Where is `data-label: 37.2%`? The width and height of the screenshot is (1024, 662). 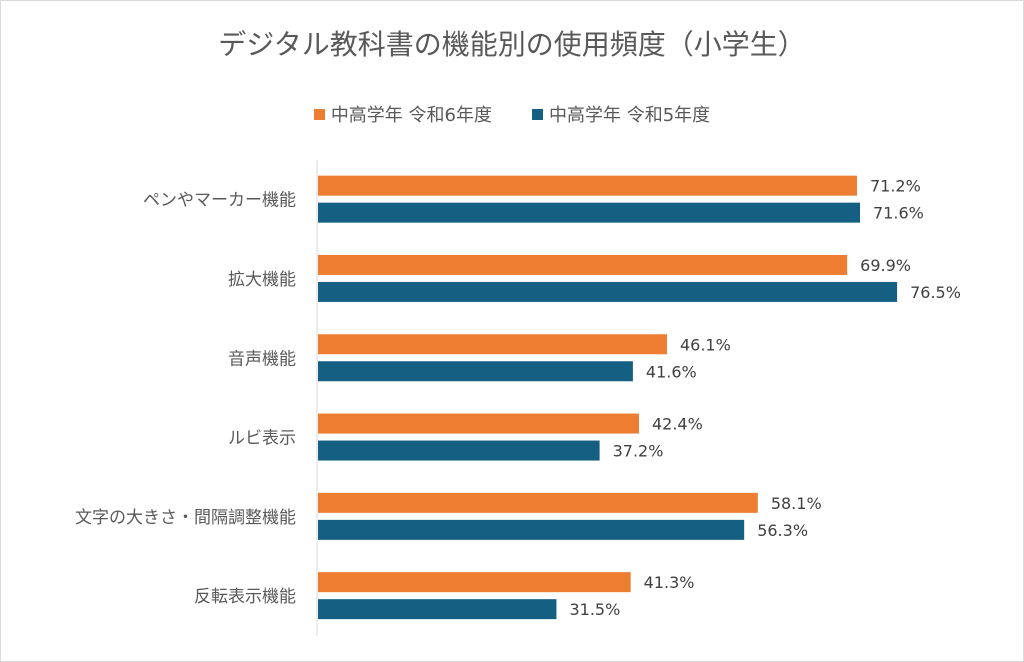
data-label: 37.2% is located at coordinates (638, 451).